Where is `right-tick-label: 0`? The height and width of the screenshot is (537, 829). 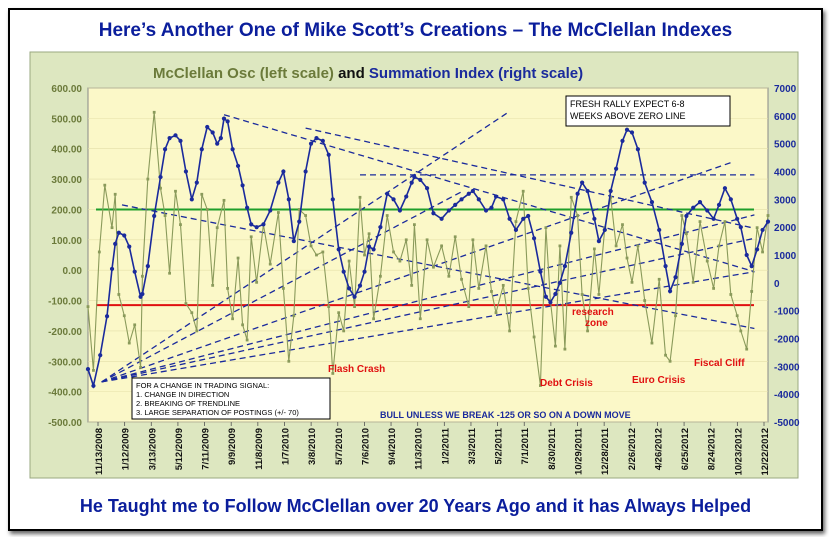 right-tick-label: 0 is located at coordinates (777, 284).